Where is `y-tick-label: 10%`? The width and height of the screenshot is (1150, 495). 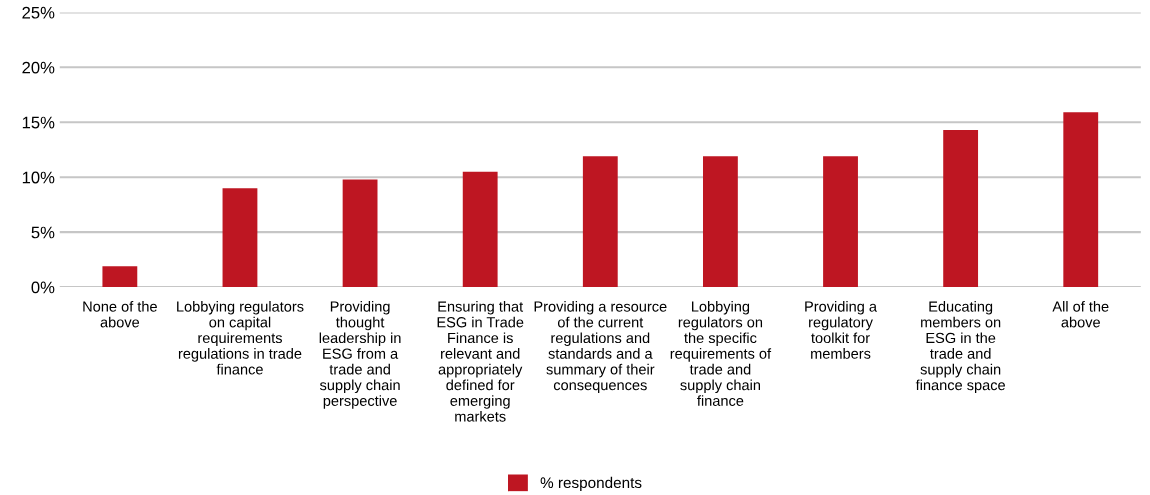
y-tick-label: 10% is located at coordinates (38, 177).